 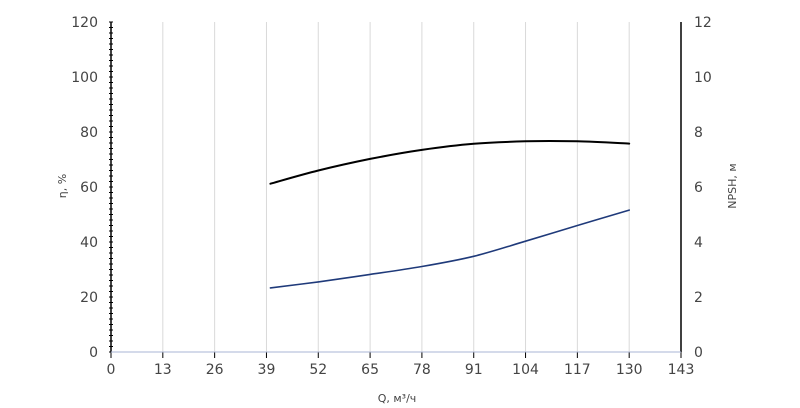 I want to click on y-left-tick-label: 40, so click(x=89, y=243).